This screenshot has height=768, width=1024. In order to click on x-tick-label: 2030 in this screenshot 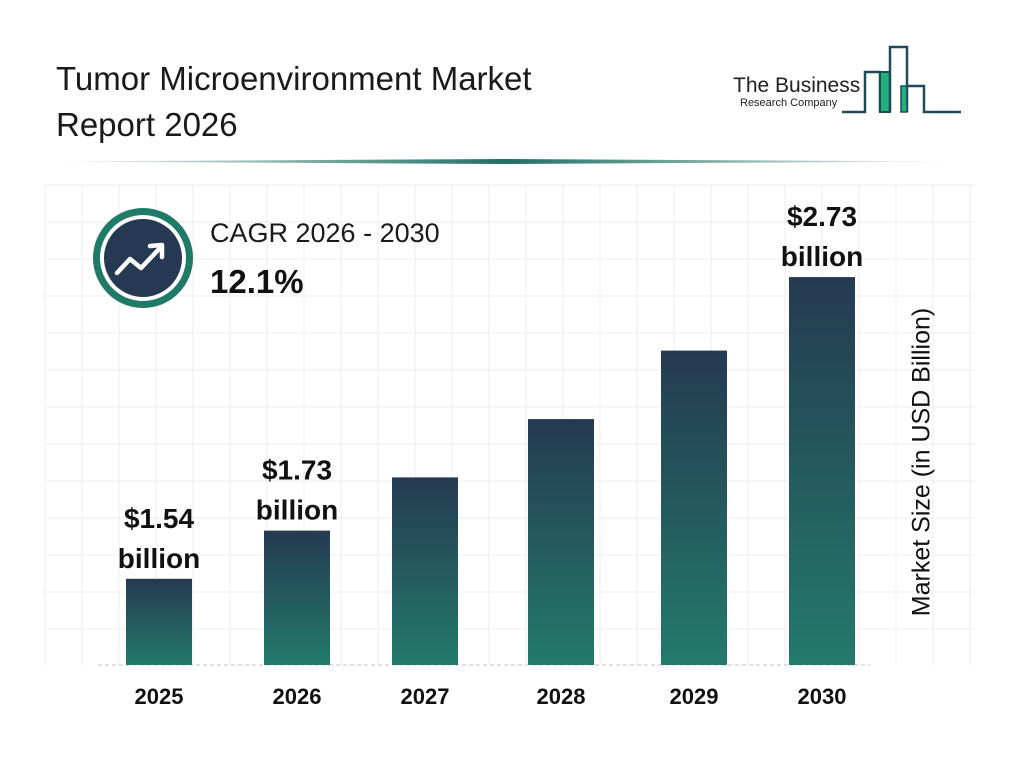, I will do `click(822, 696)`.